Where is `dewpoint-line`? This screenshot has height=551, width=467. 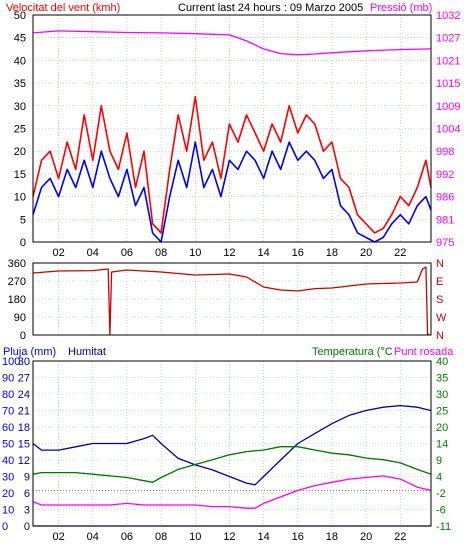
dewpoint-line is located at coordinates (232, 492).